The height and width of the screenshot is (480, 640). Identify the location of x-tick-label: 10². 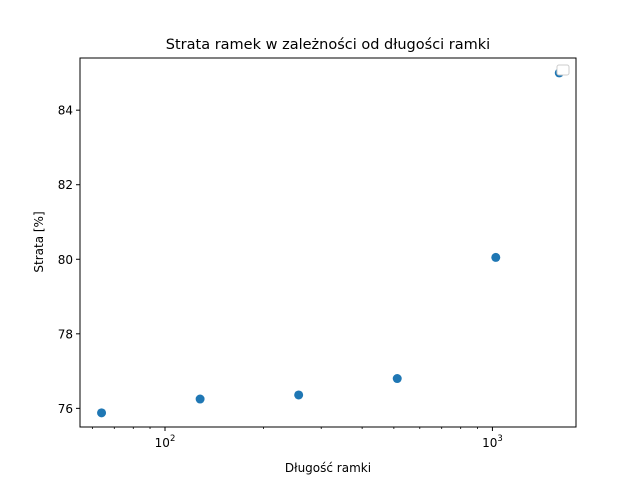
(165, 442).